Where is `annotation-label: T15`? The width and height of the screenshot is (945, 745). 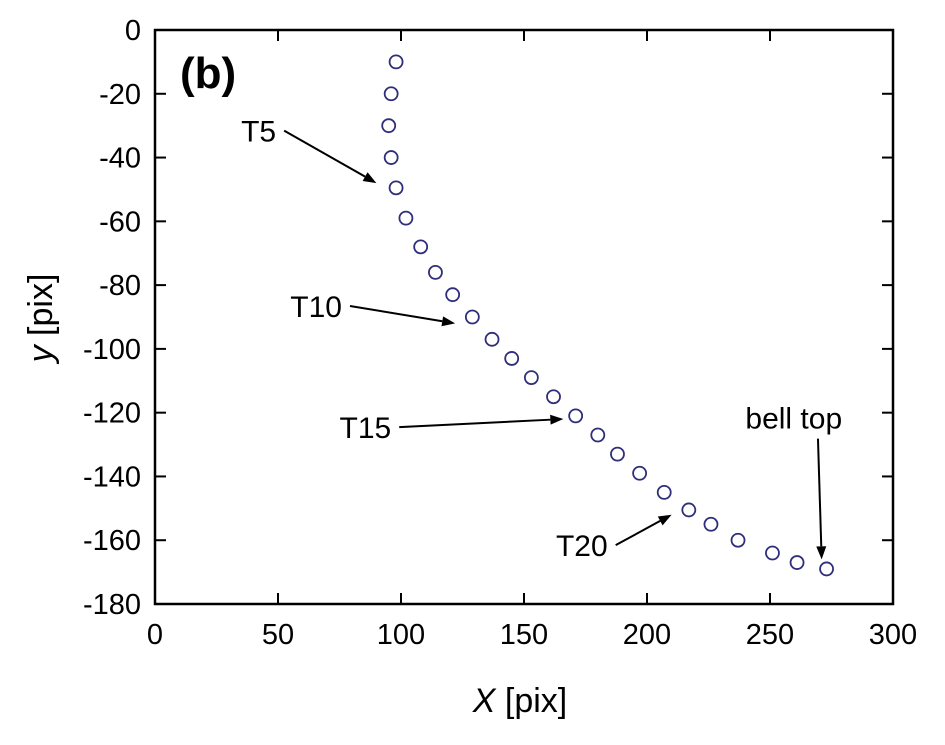 annotation-label: T15 is located at coordinates (366, 428).